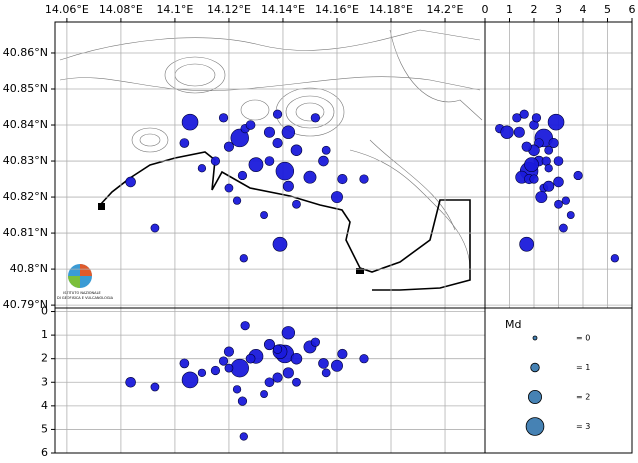 This screenshot has height=463, width=638. I want to click on x-tick-label: 1, so click(509, 9).